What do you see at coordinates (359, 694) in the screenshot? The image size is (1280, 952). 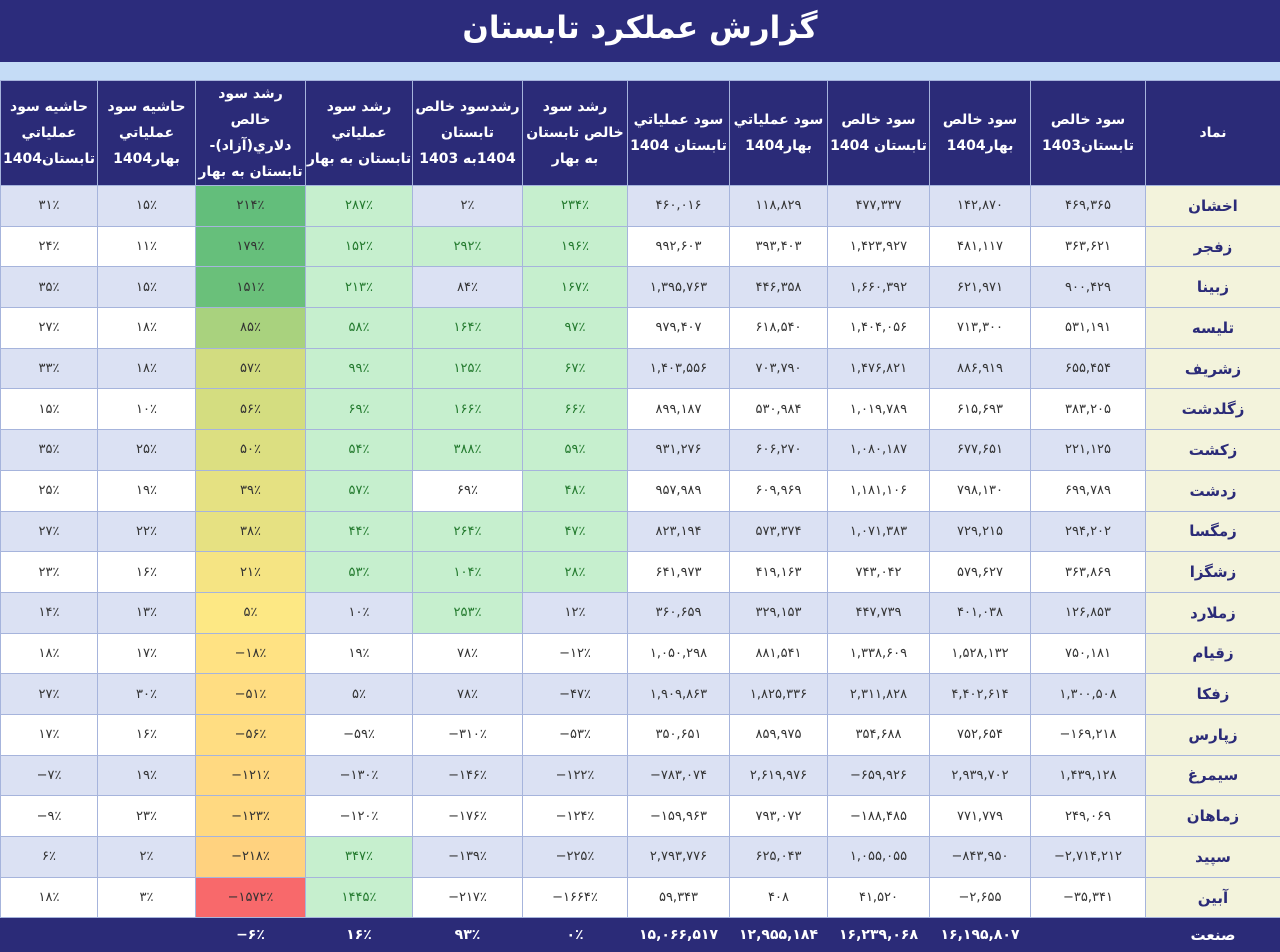 I see `value-cell: ۵٪` at bounding box center [359, 694].